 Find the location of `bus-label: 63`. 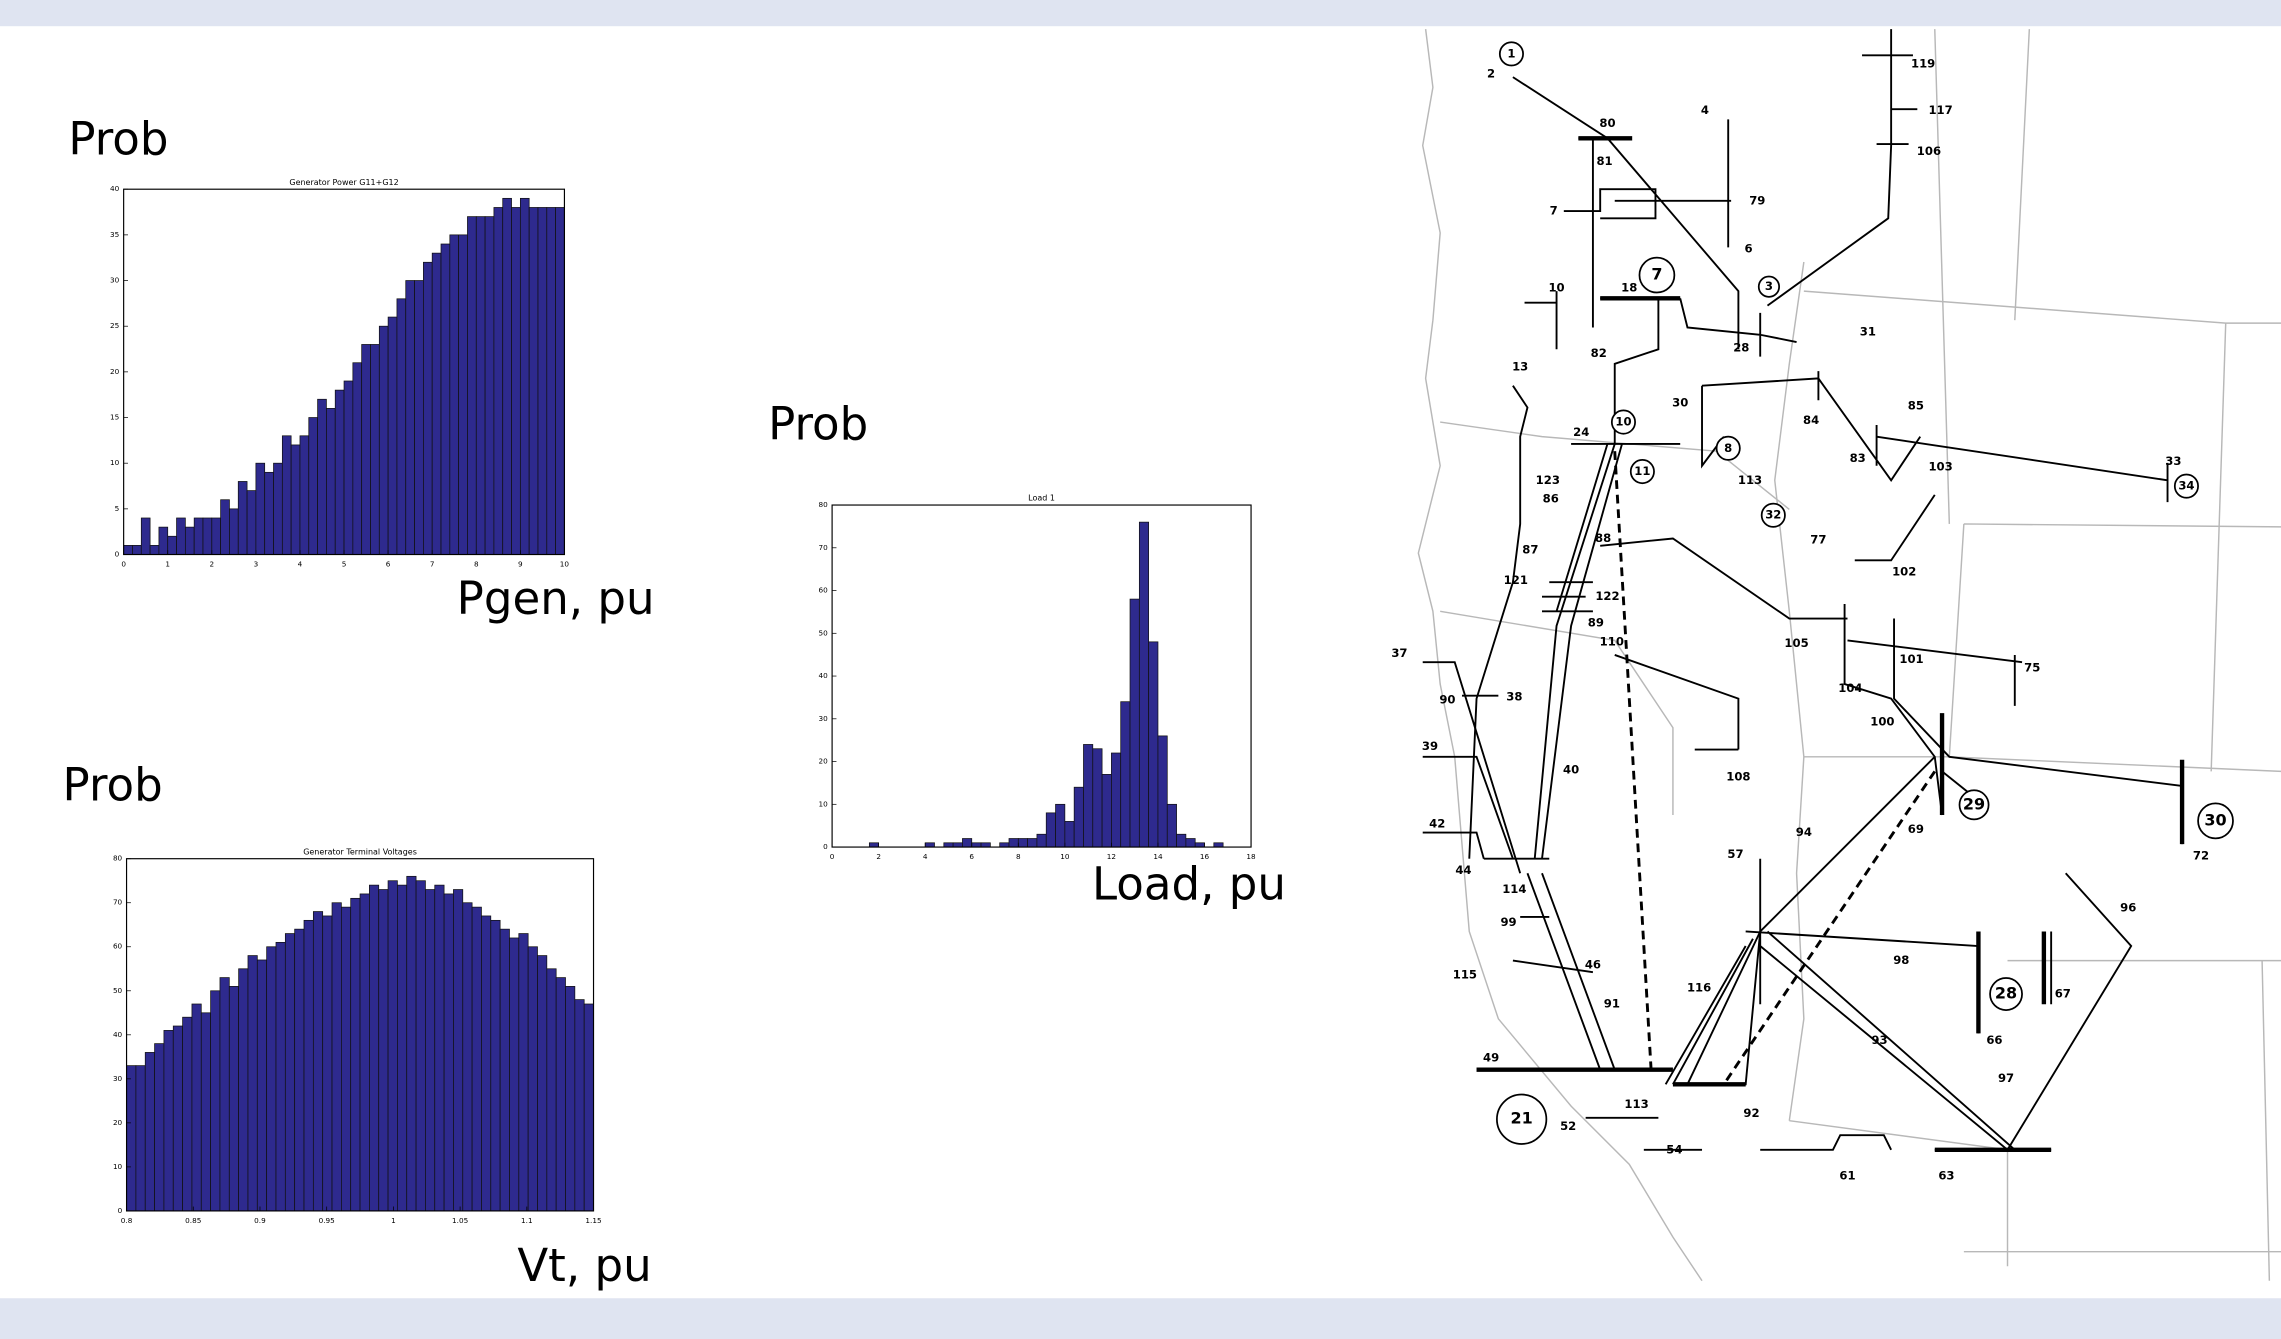

bus-label: 63 is located at coordinates (1946, 1175).